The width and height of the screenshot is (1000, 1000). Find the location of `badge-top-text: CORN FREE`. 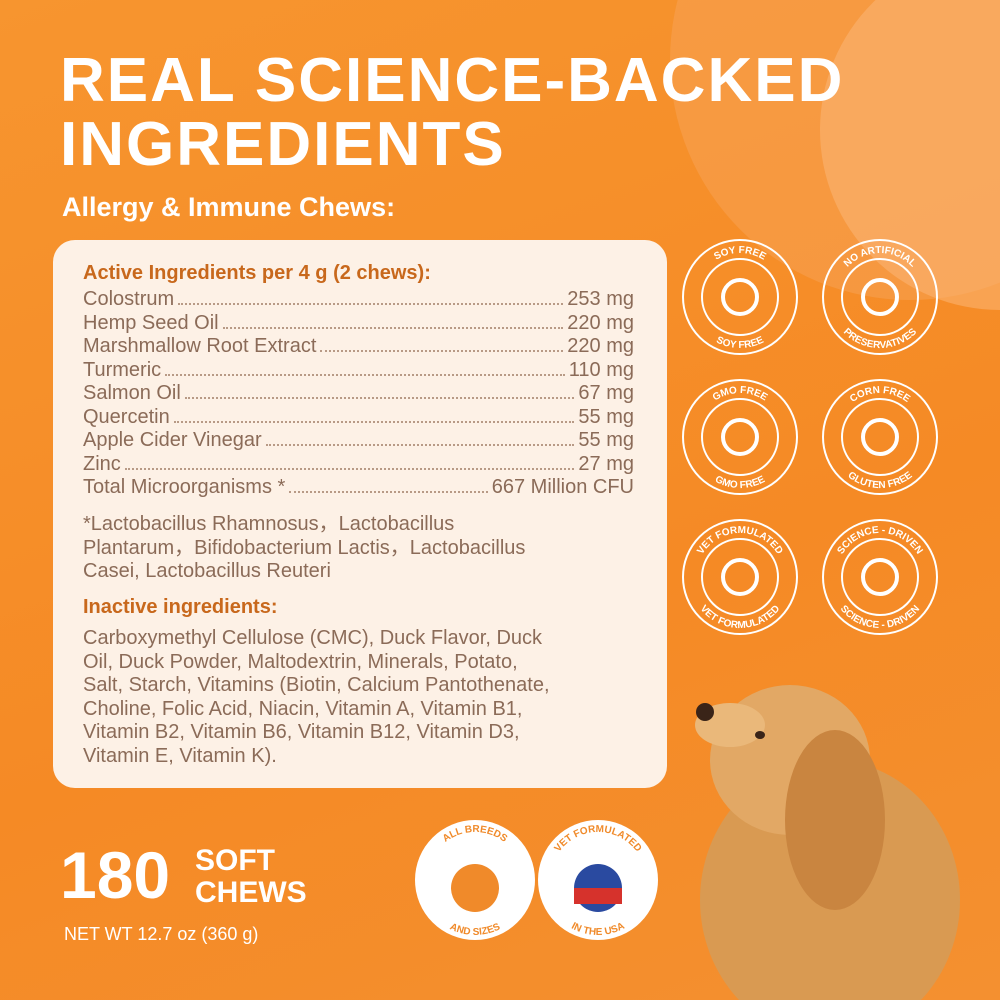

badge-top-text: CORN FREE is located at coordinates (880, 395).